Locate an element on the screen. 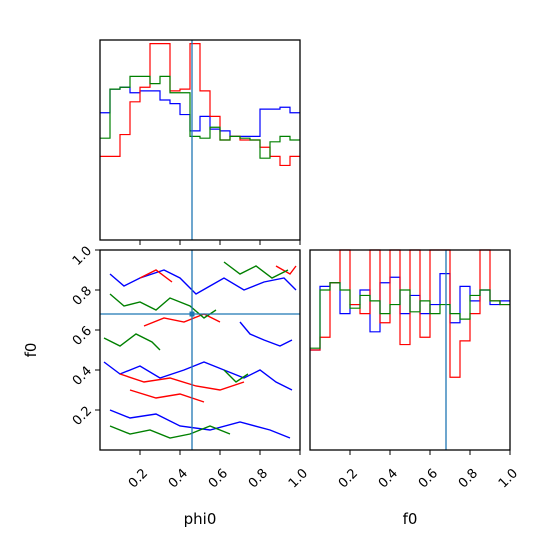  y-tick-label: 0.8 is located at coordinates (82, 296).